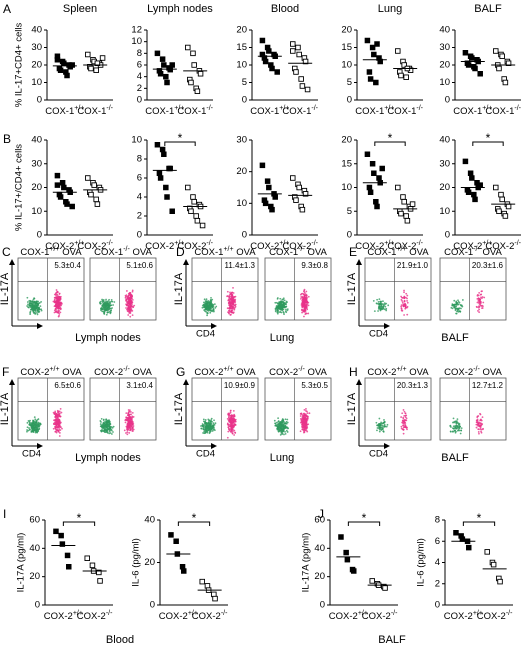  What do you see at coordinates (306, 563) in the screenshot?
I see `y-axis-label: IL-17A (pg/ml)` at bounding box center [306, 563].